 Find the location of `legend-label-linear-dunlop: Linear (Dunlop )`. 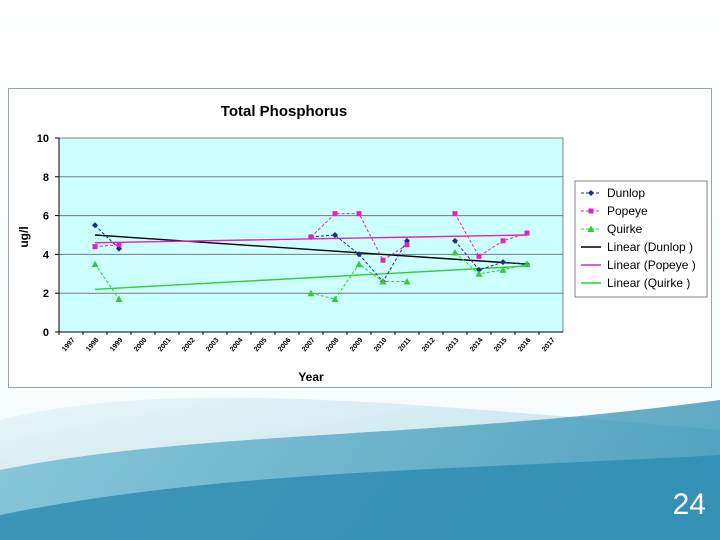

legend-label-linear-dunlop: Linear (Dunlop ) is located at coordinates (650, 247).